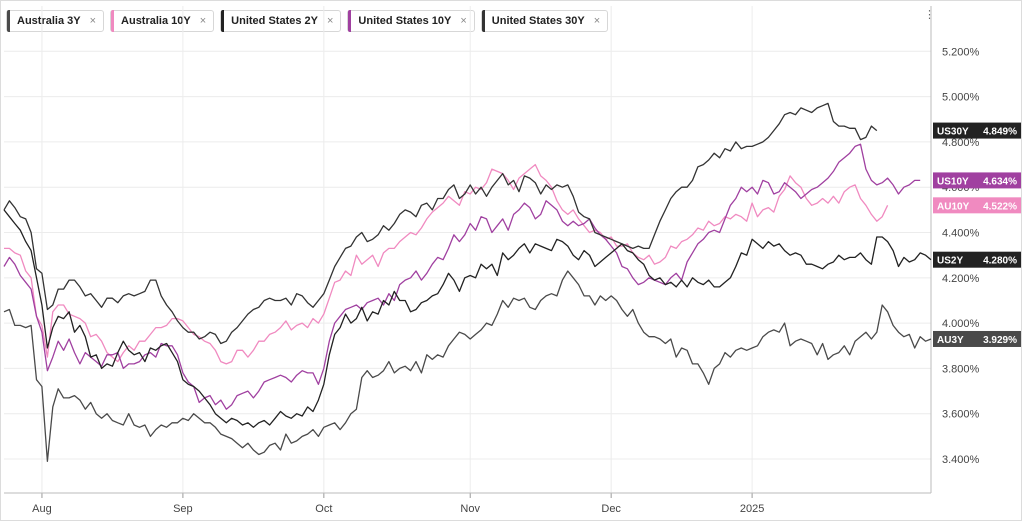  I want to click on value-tag-name: US10Y, so click(953, 181).